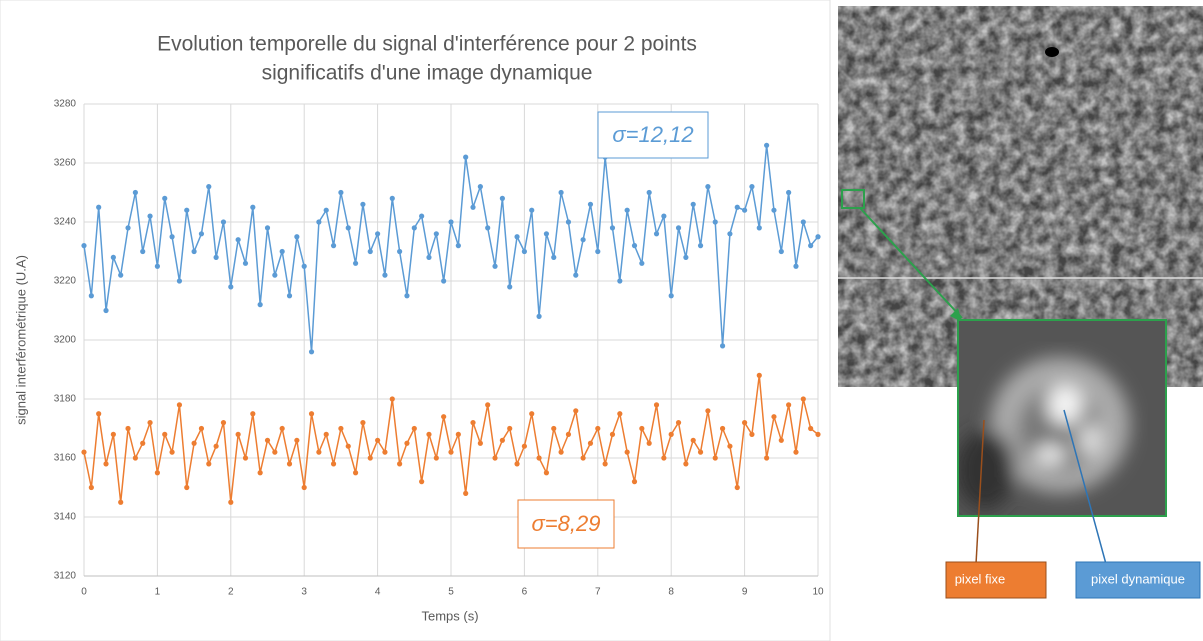 The image size is (1203, 641). Describe the element at coordinates (818, 592) in the screenshot. I see `x-tick-label: 10` at that location.